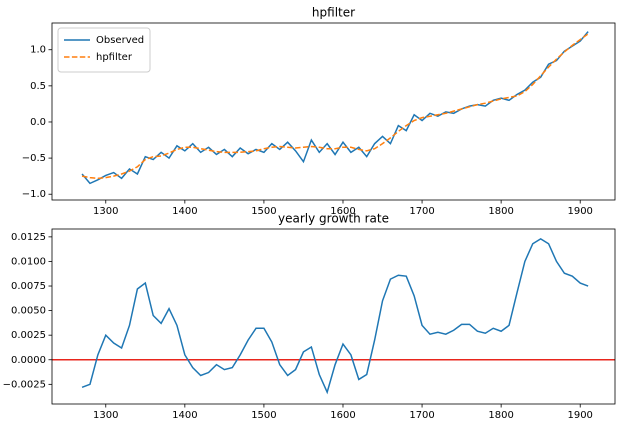  Describe the element at coordinates (38, 86) in the screenshot. I see `y-tick-label: 0.5` at that location.